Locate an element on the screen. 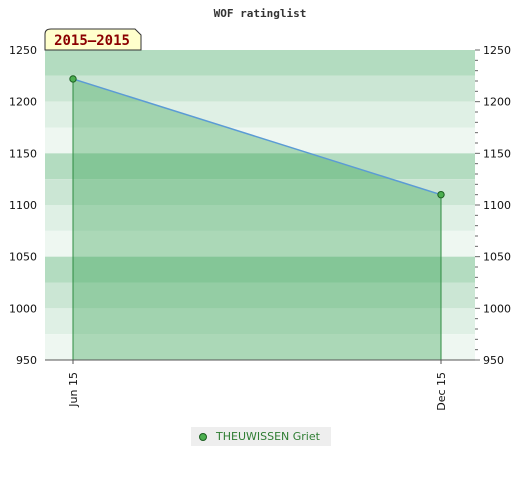 The image size is (520, 480). legend-marker-icon is located at coordinates (203, 436).